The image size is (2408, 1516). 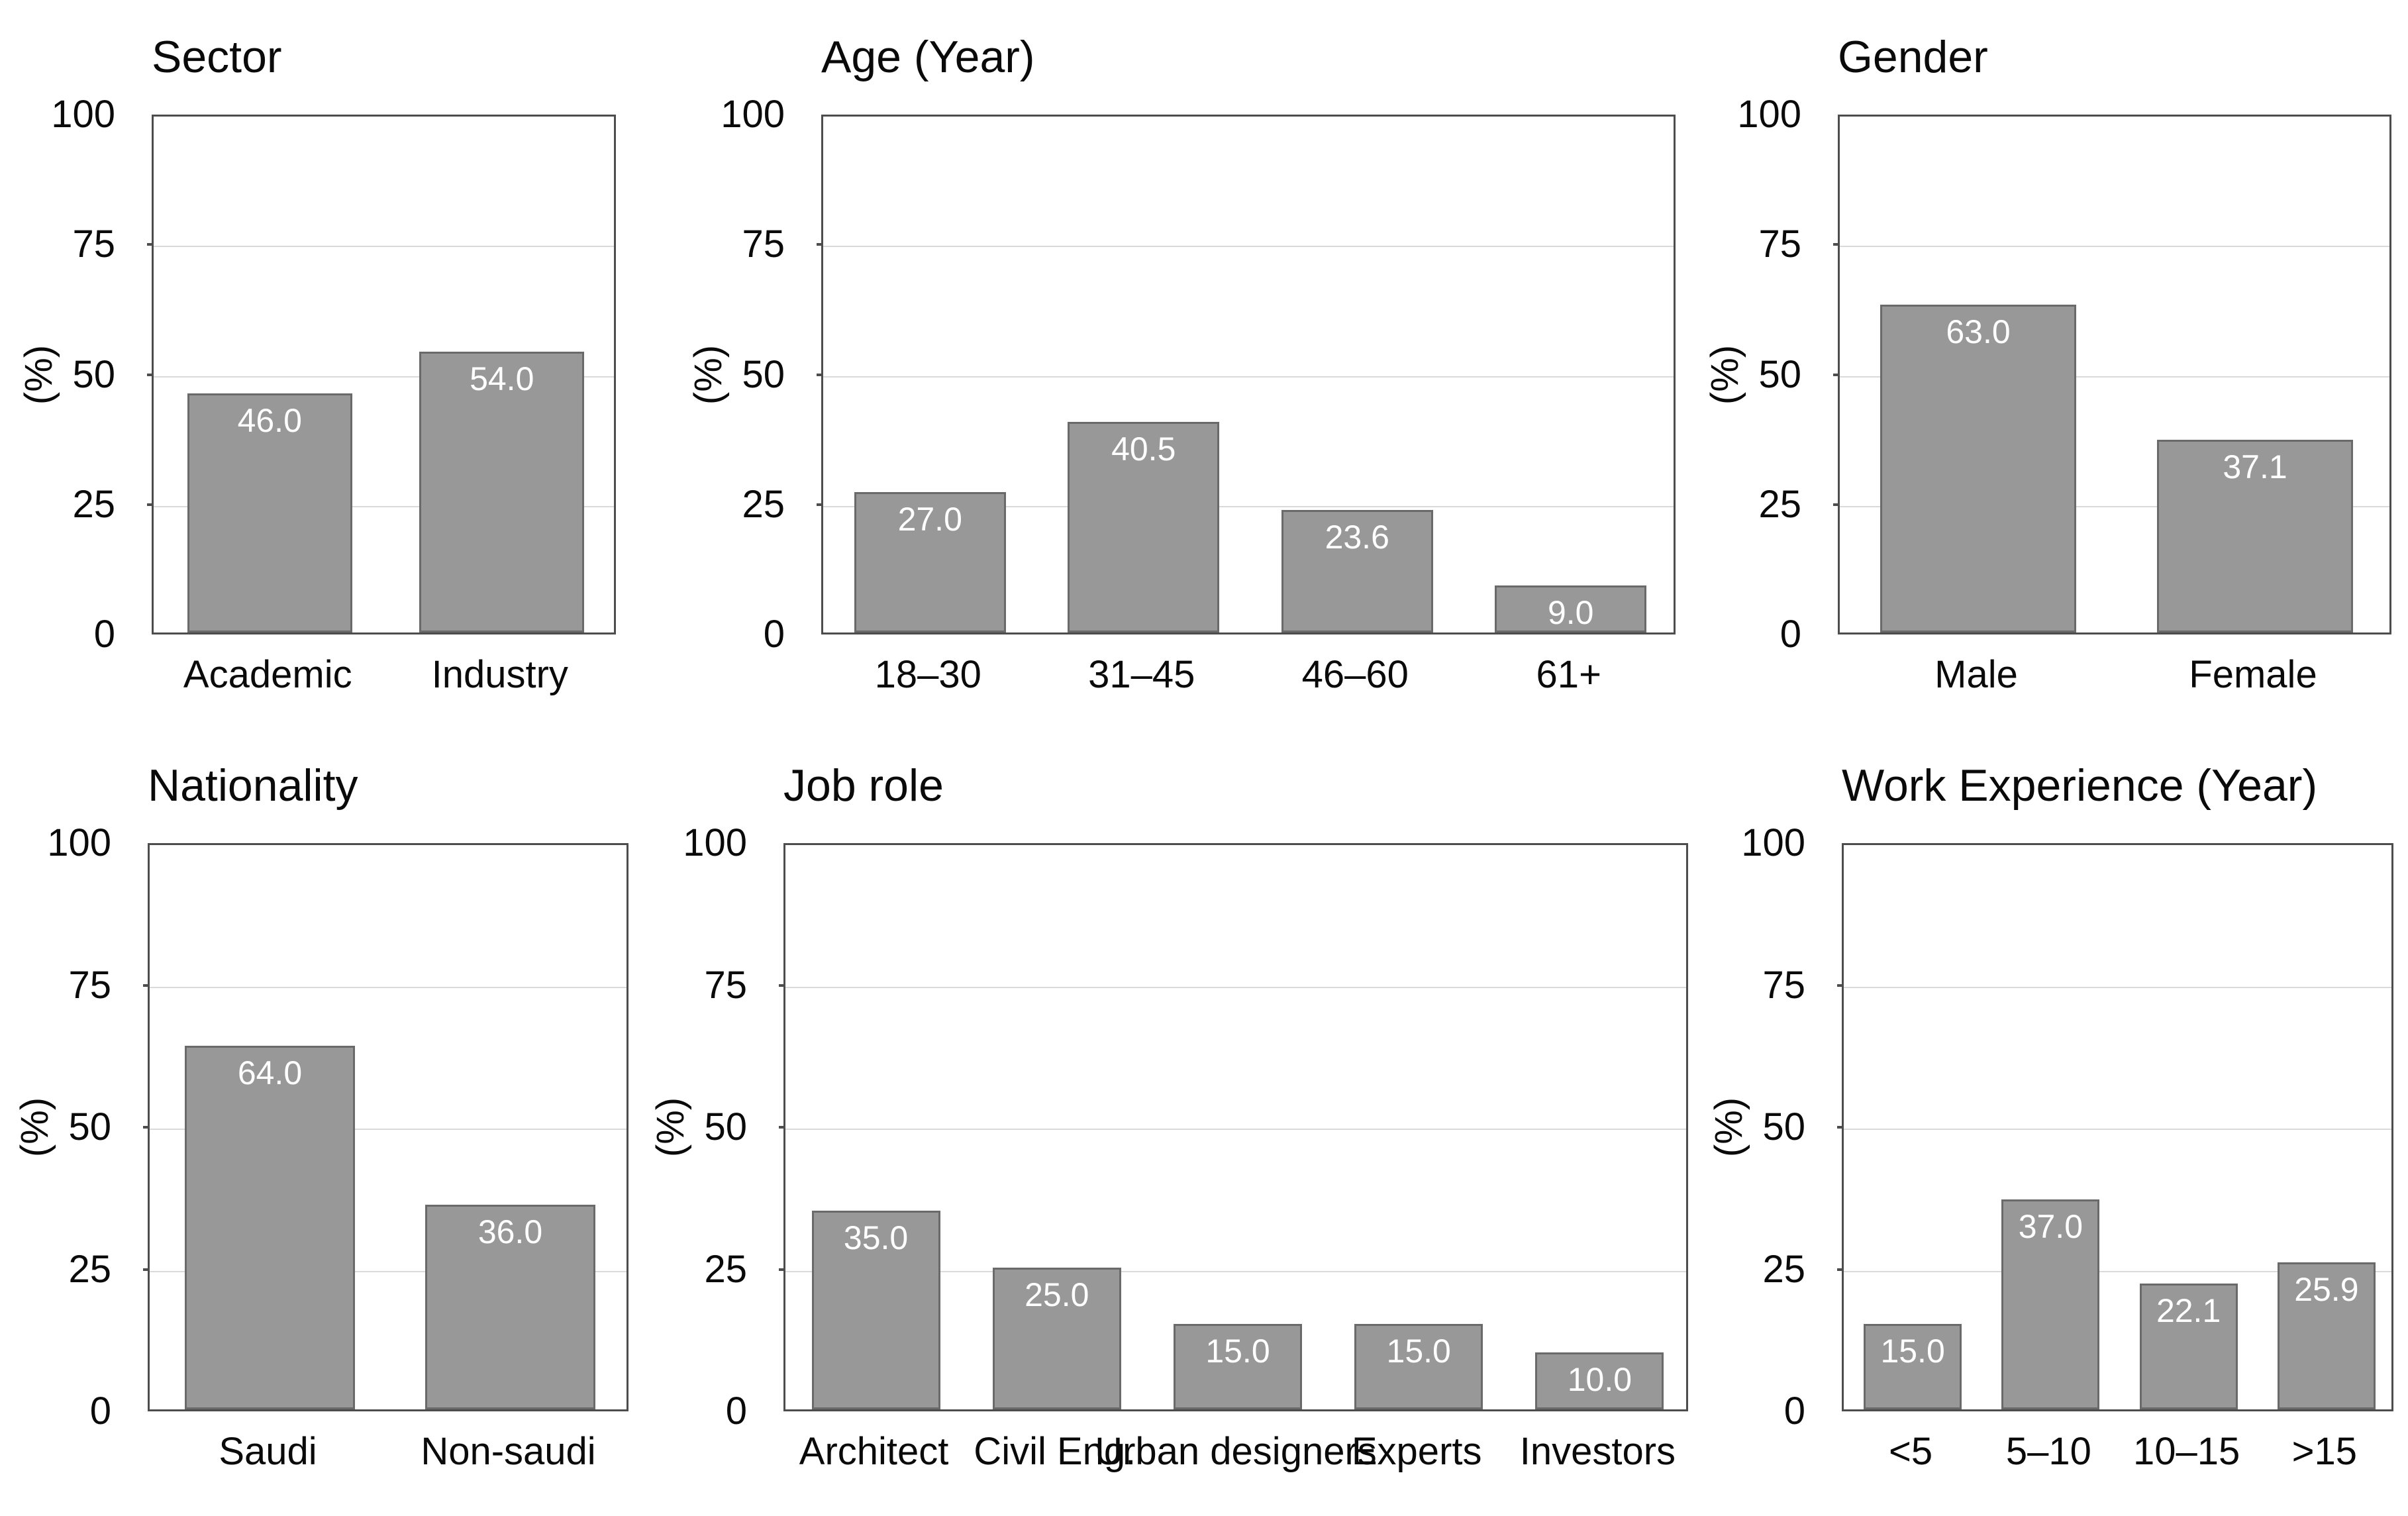 I want to click on x-category-label: Urban designers, so click(x=1236, y=1452).